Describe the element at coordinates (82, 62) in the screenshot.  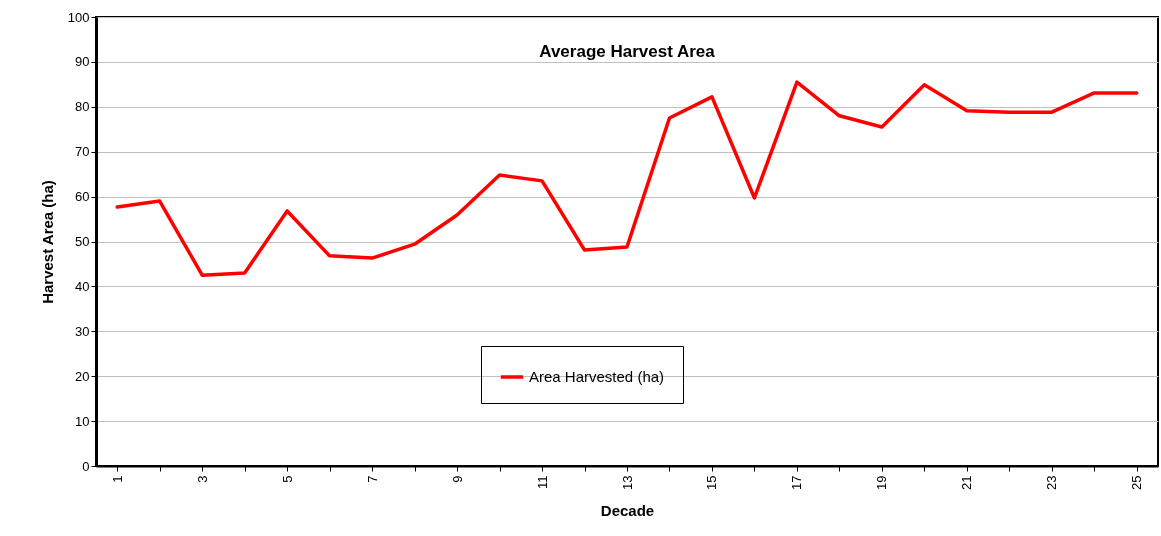
I see `y-tick-label: 90` at that location.